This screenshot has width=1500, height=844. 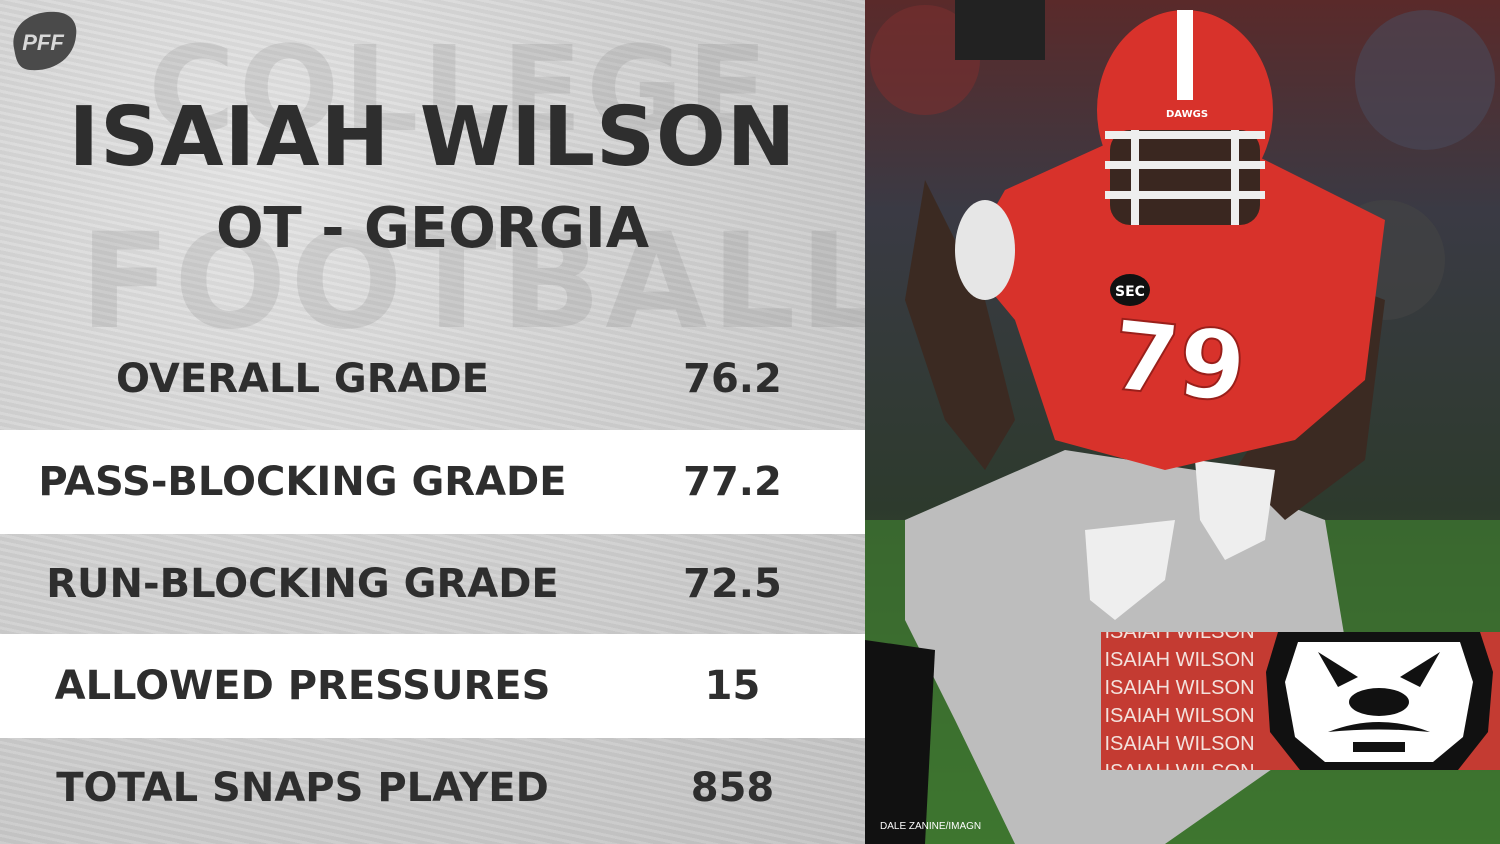 What do you see at coordinates (302, 788) in the screenshot?
I see `stat-label: TOTAL SNAPS PLAYED` at bounding box center [302, 788].